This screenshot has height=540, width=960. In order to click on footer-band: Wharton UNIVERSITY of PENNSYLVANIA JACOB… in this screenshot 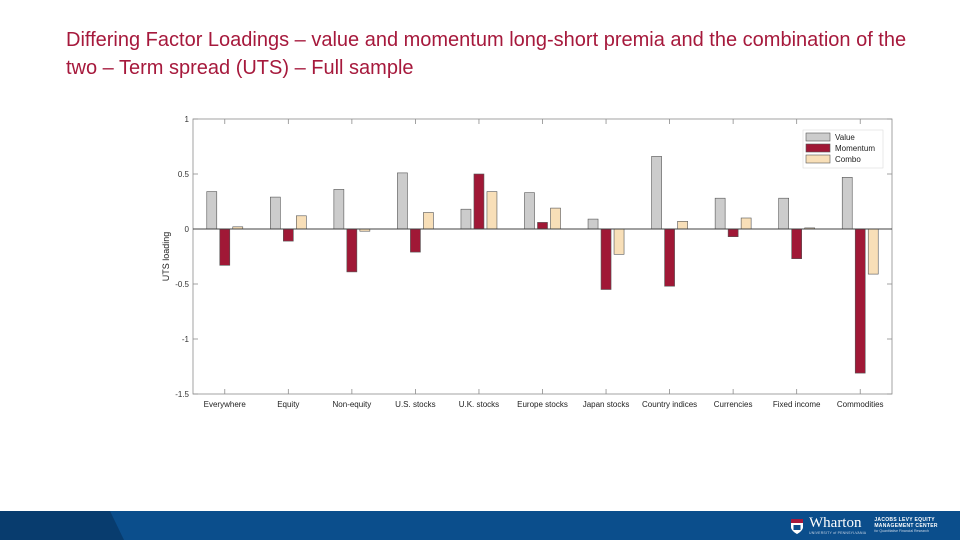, I will do `click(480, 525)`.